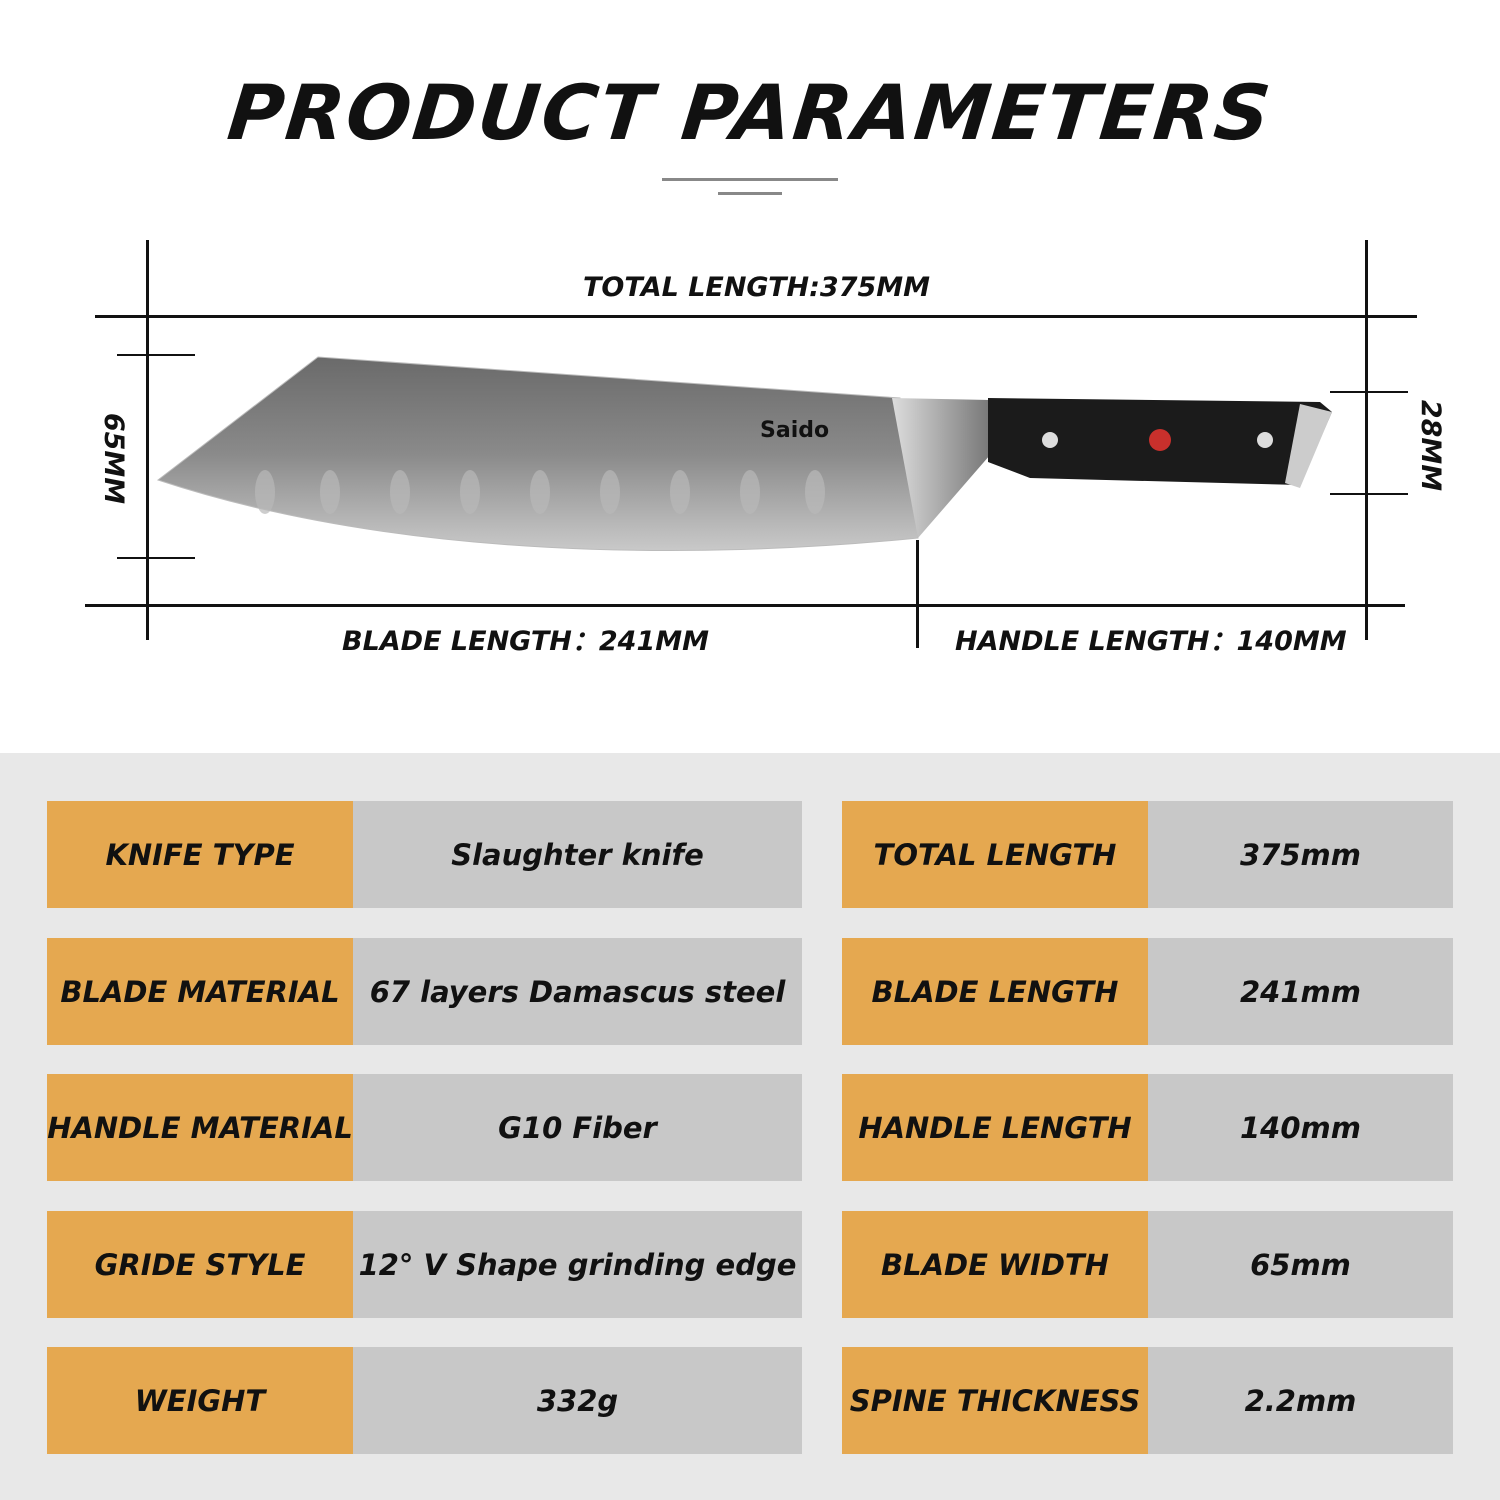 This screenshot has width=1500, height=1500. I want to click on spec-value: 2.2mm, so click(1300, 1400).